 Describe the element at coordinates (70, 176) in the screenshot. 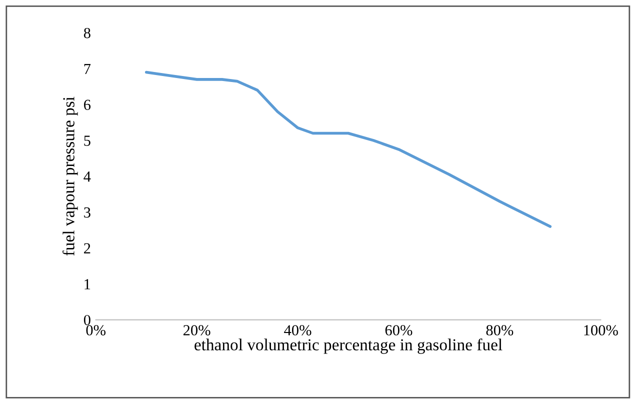

I see `y-axis-title: fuel vapour pressure psi` at that location.